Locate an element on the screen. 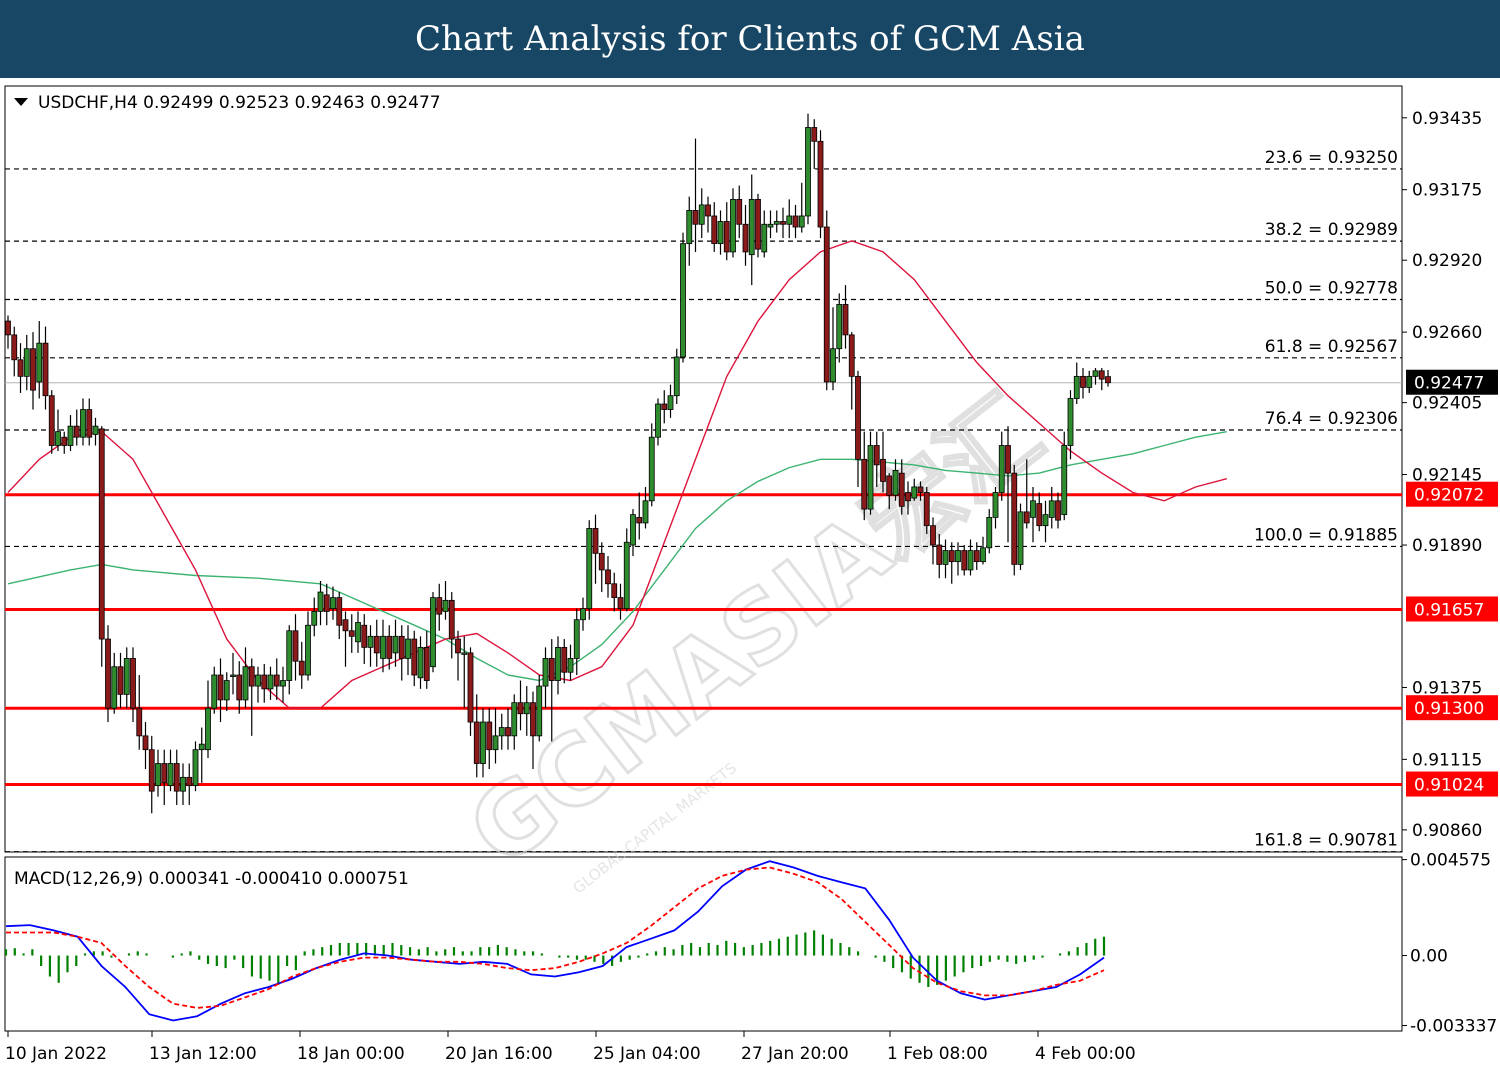 Image resolution: width=1500 pixels, height=1071 pixels. macd-line is located at coordinates (555, 941).